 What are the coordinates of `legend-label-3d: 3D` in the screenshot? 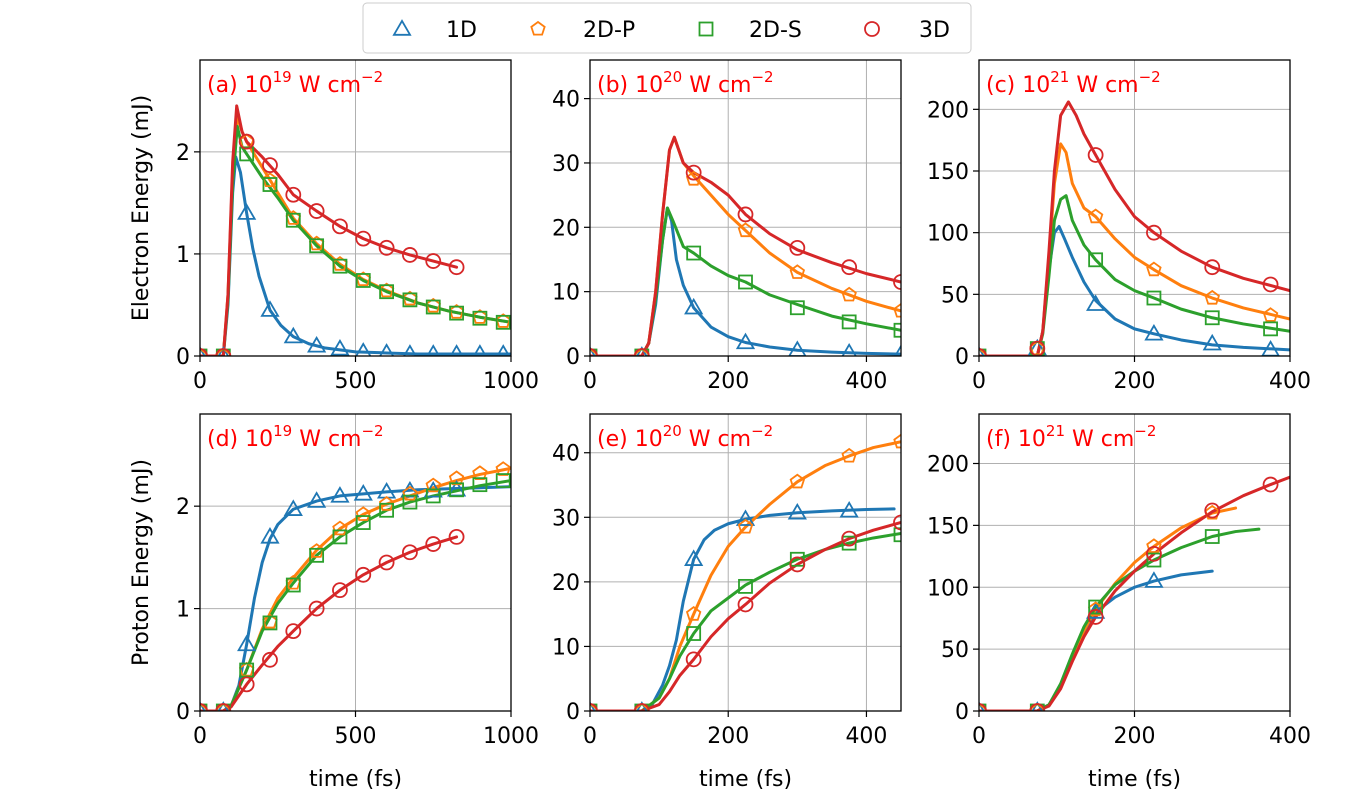 It's located at (934, 30).